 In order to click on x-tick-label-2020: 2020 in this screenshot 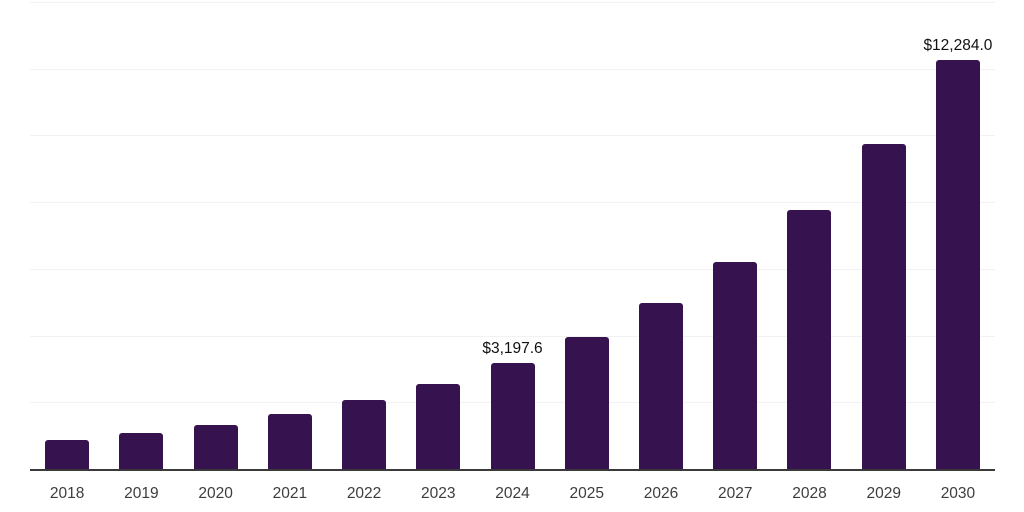, I will do `click(215, 493)`.